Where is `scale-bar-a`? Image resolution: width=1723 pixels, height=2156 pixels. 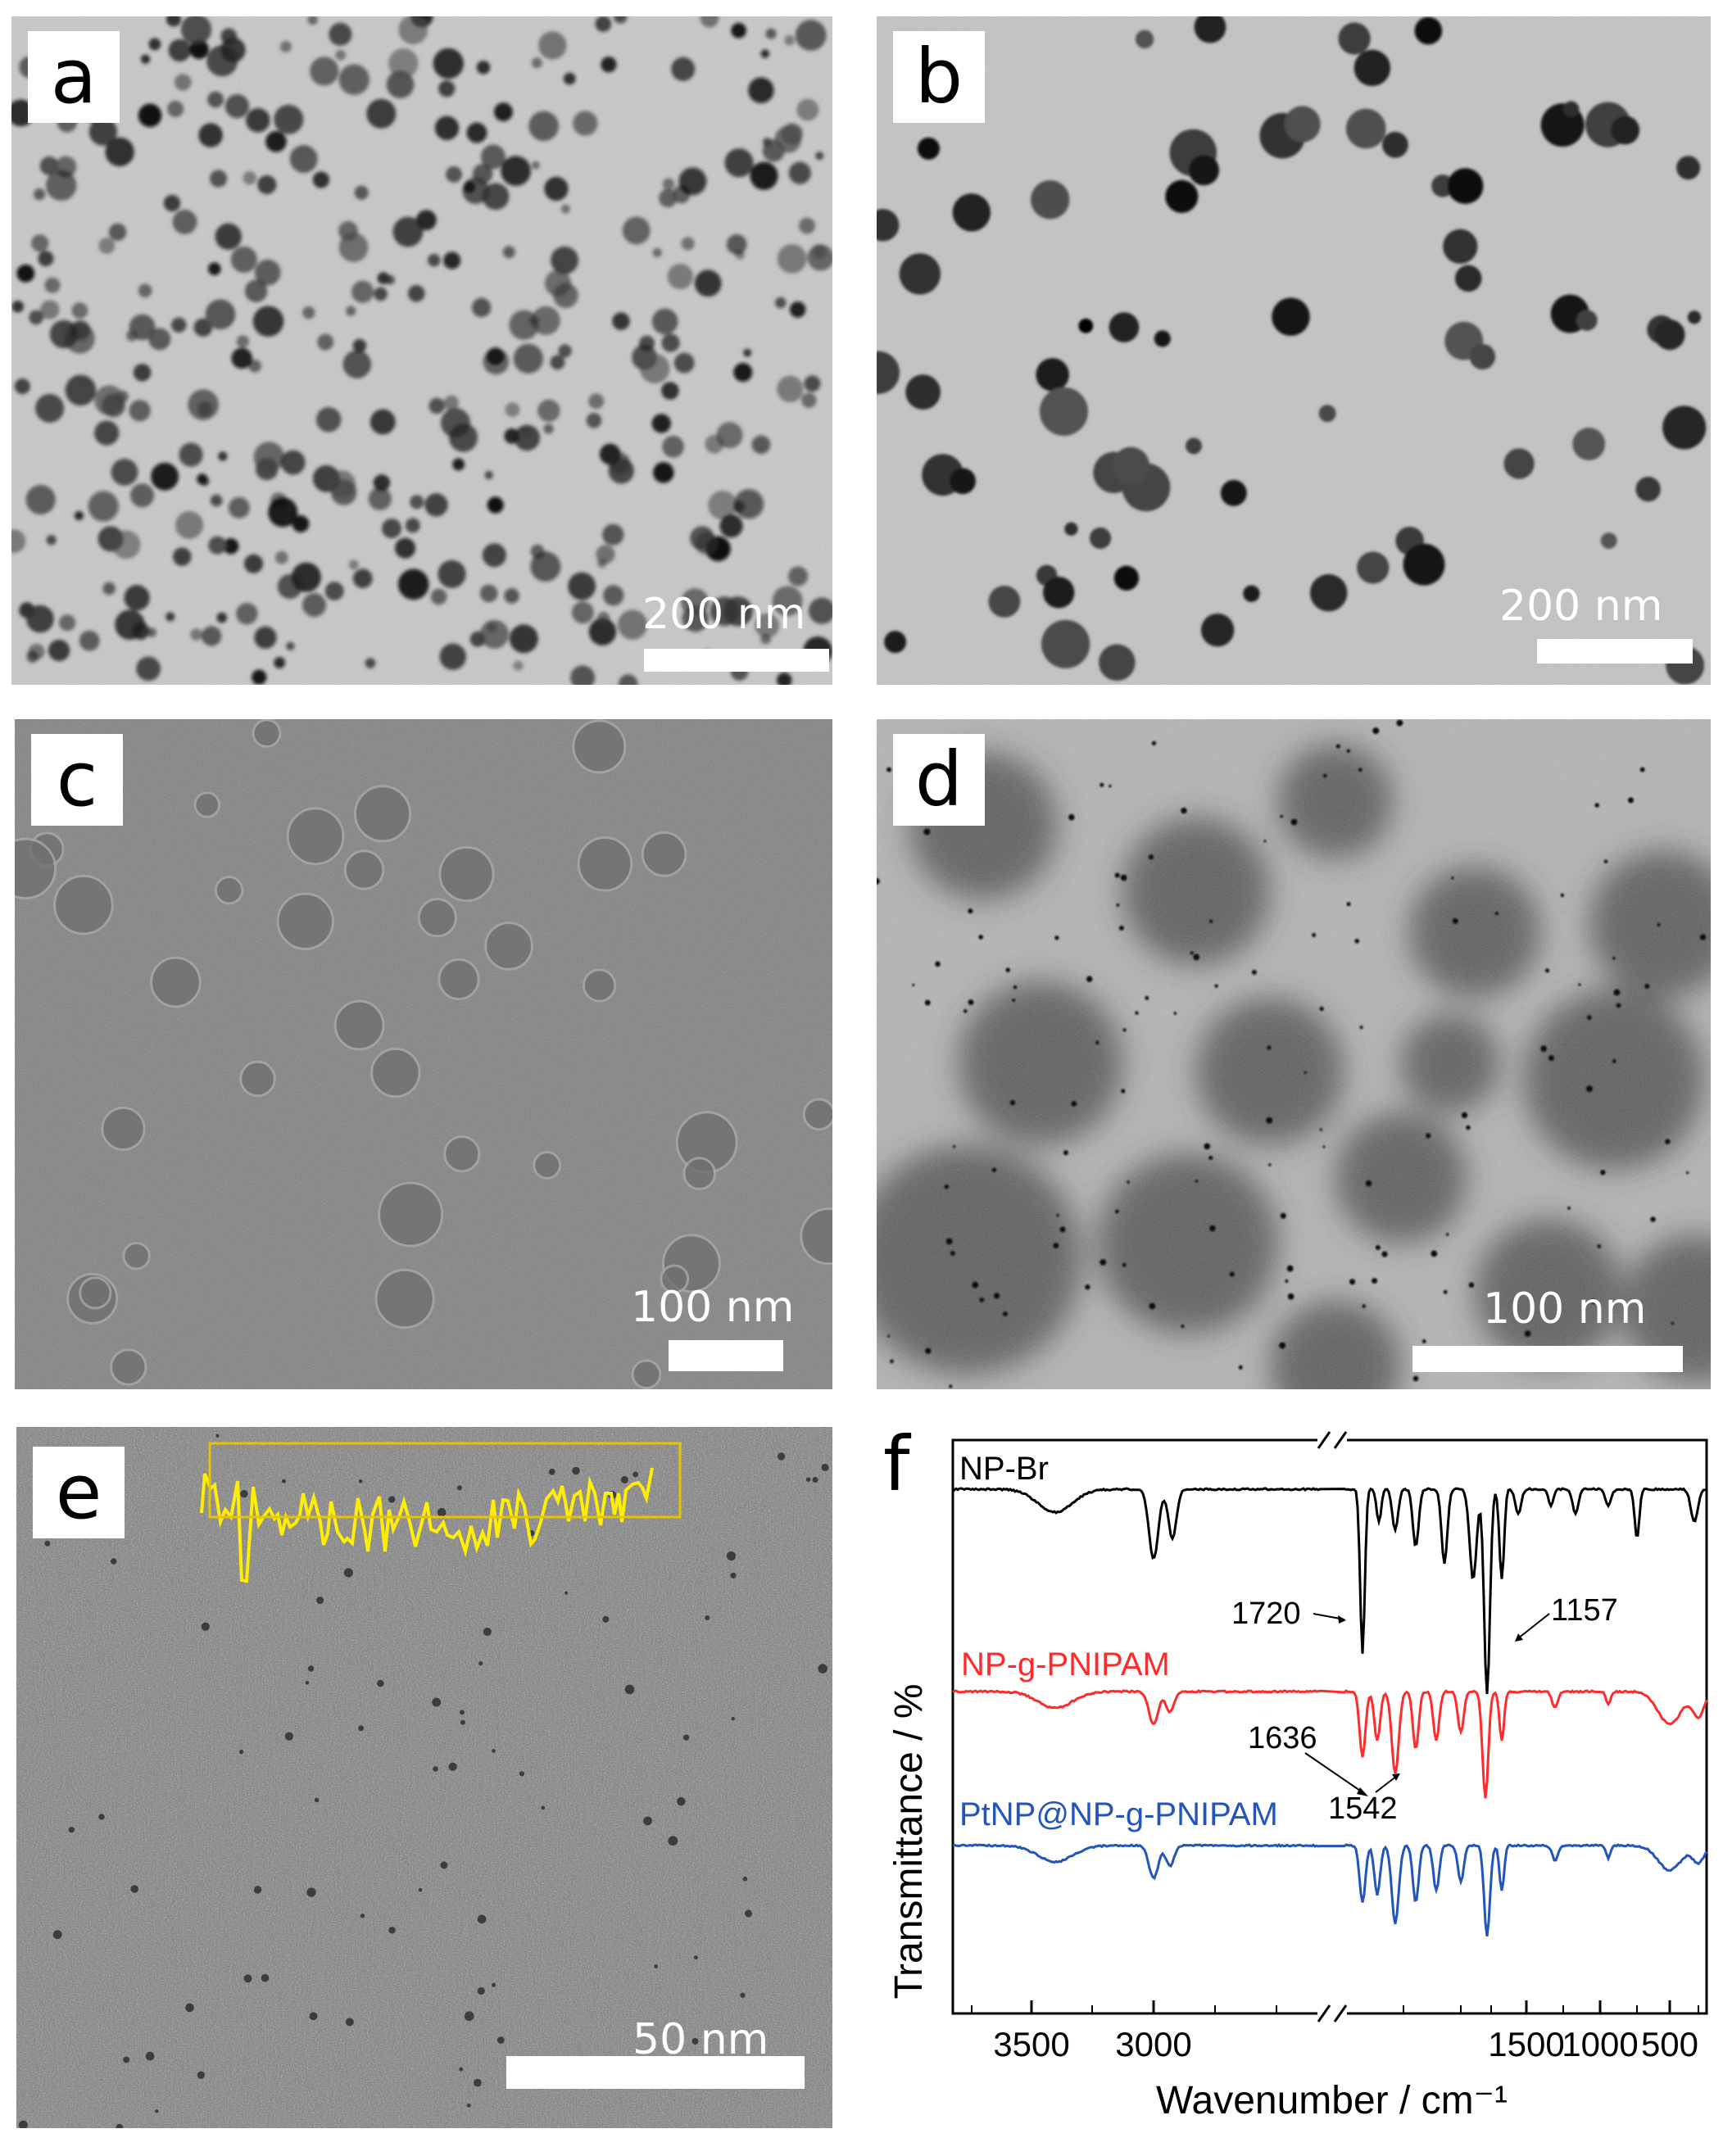 scale-bar-a is located at coordinates (736, 660).